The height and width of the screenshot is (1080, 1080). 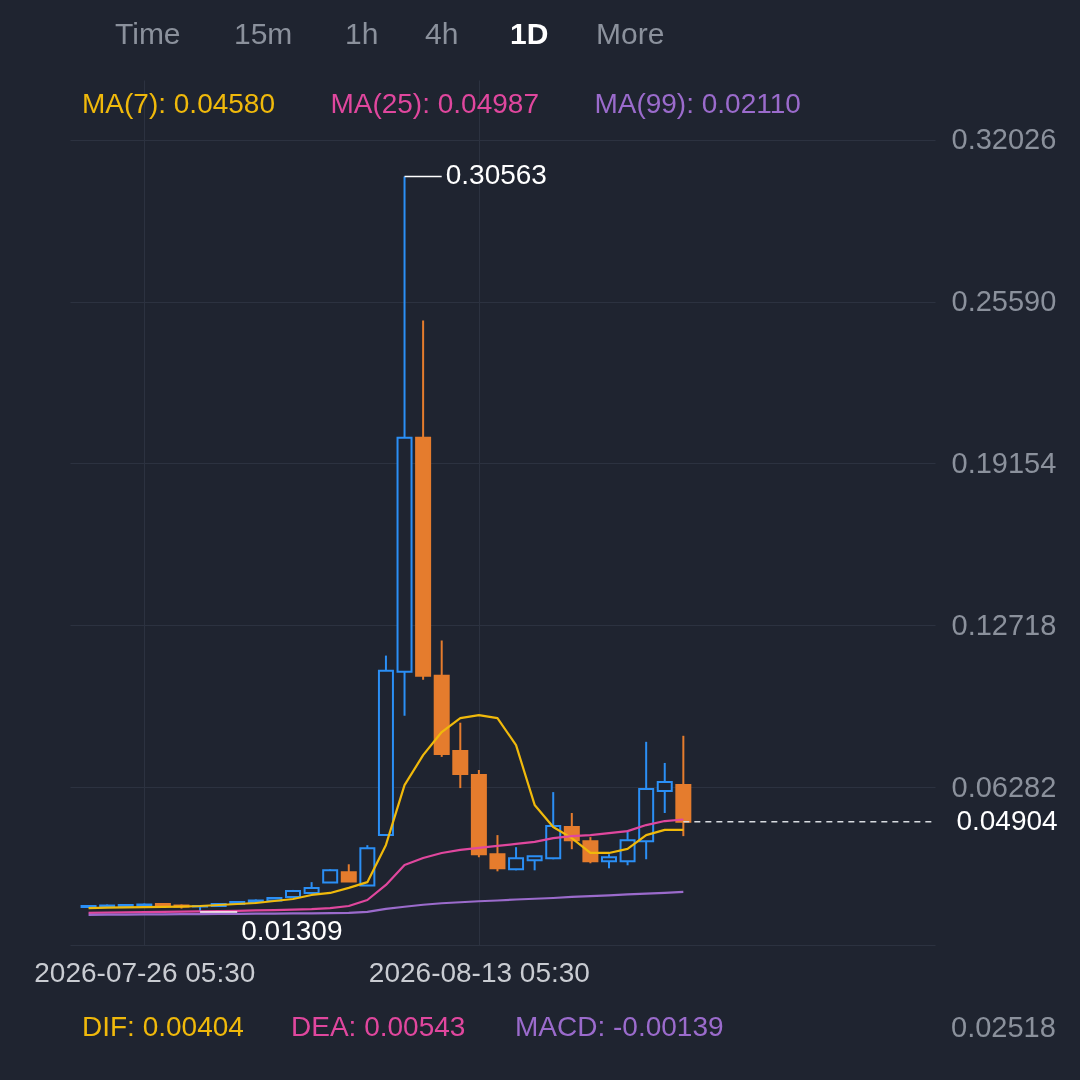 I want to click on text: DEA: 0.00543, so click(x=378, y=1026).